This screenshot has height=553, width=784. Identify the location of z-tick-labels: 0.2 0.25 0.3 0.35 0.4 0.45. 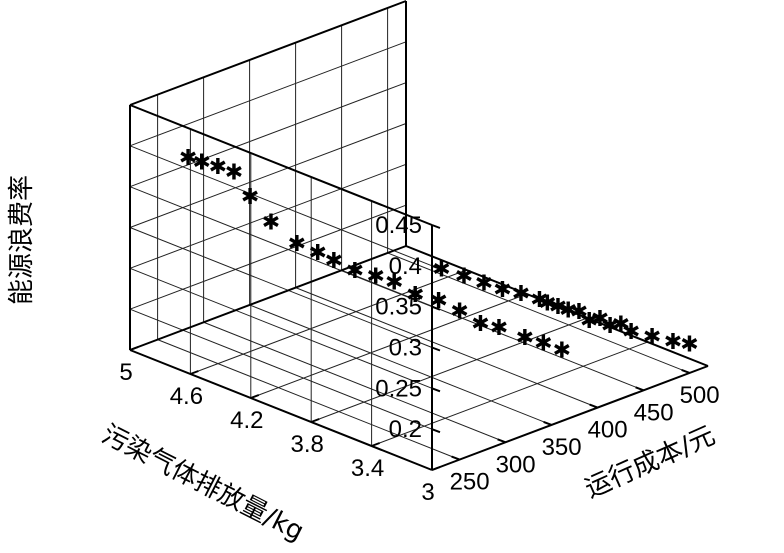
(398, 327).